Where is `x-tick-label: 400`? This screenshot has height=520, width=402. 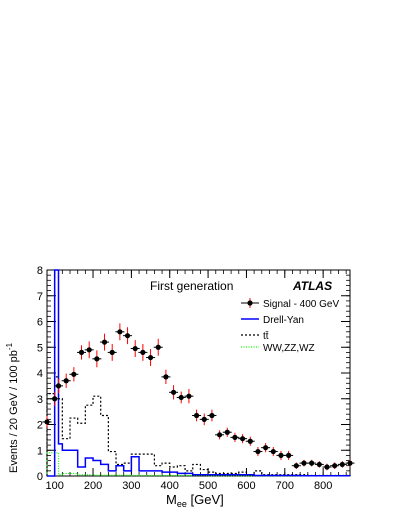 x-tick-label: 400 is located at coordinates (170, 486).